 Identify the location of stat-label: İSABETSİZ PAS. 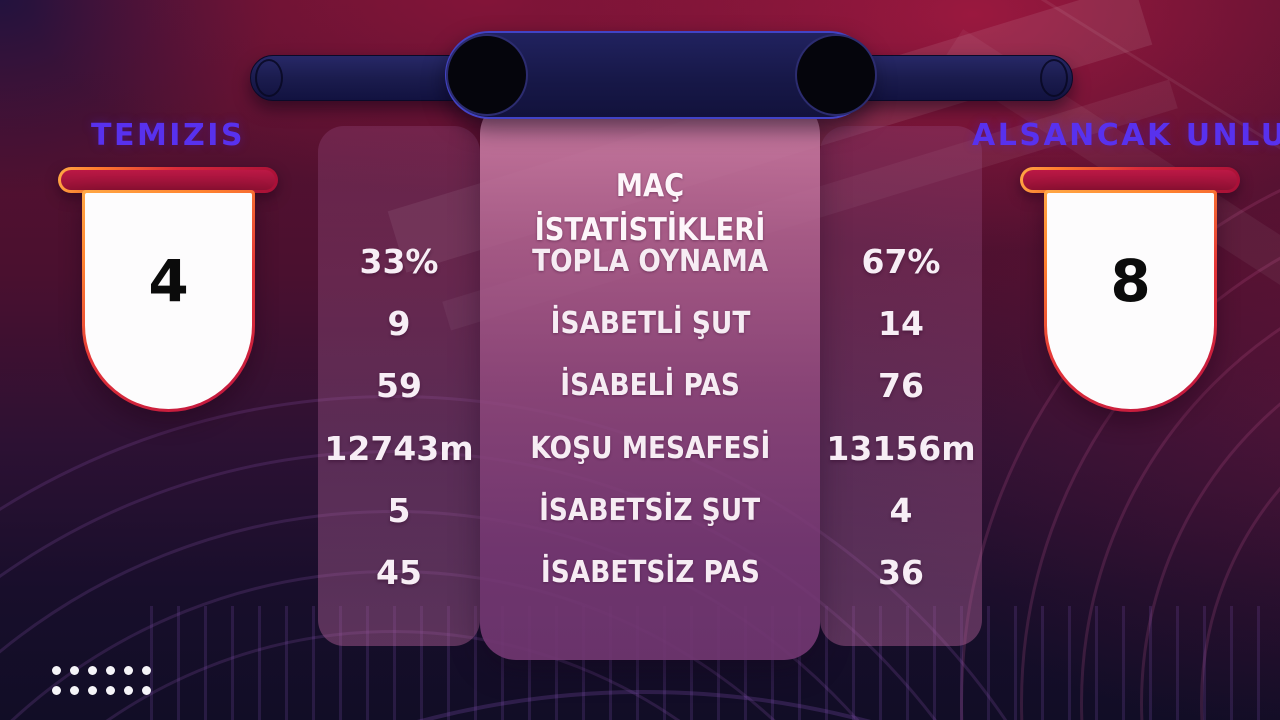
(650, 572).